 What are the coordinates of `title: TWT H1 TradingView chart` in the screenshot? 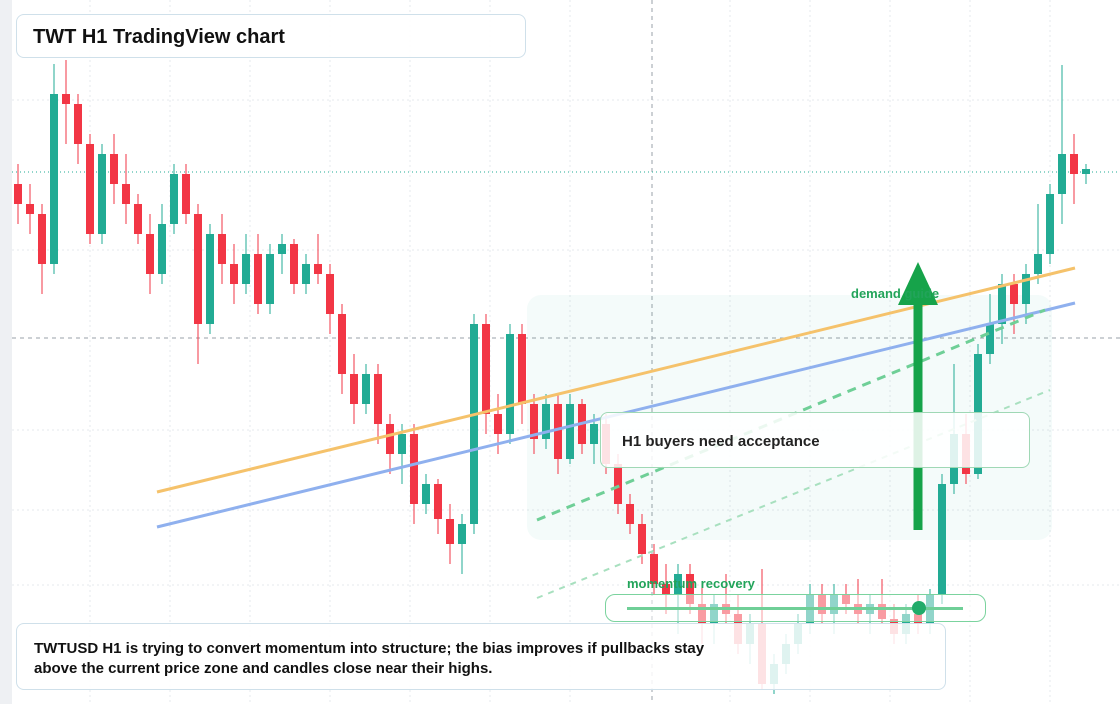 It's located at (159, 37).